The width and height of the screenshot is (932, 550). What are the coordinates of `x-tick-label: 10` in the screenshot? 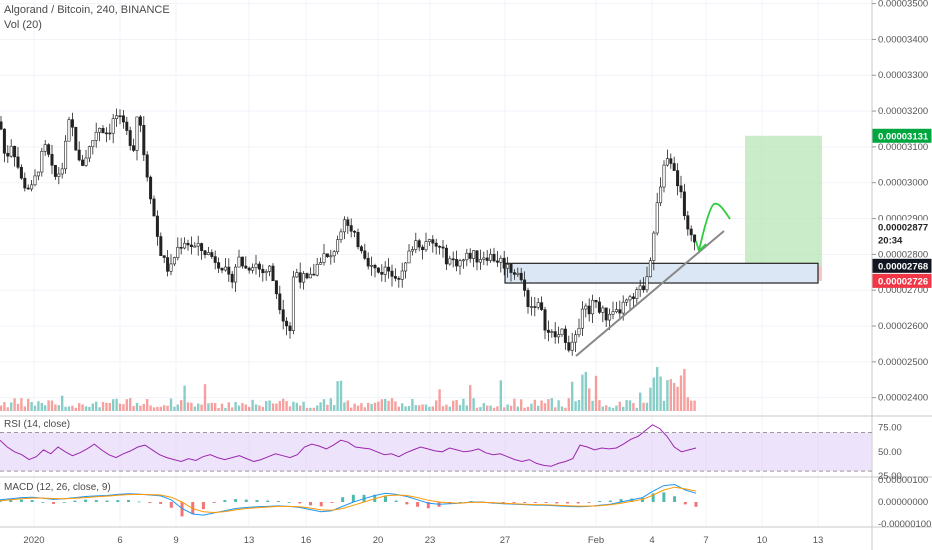 It's located at (762, 540).